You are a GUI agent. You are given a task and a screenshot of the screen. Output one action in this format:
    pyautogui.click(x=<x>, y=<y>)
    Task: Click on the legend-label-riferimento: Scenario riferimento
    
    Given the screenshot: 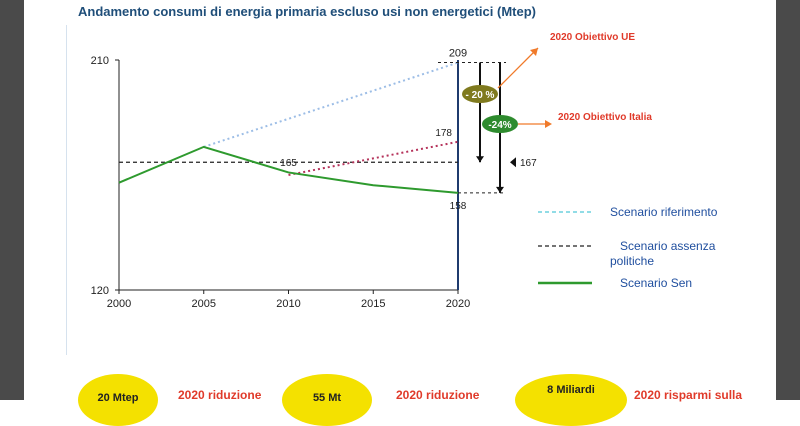 What is the action you would take?
    pyautogui.click(x=664, y=212)
    